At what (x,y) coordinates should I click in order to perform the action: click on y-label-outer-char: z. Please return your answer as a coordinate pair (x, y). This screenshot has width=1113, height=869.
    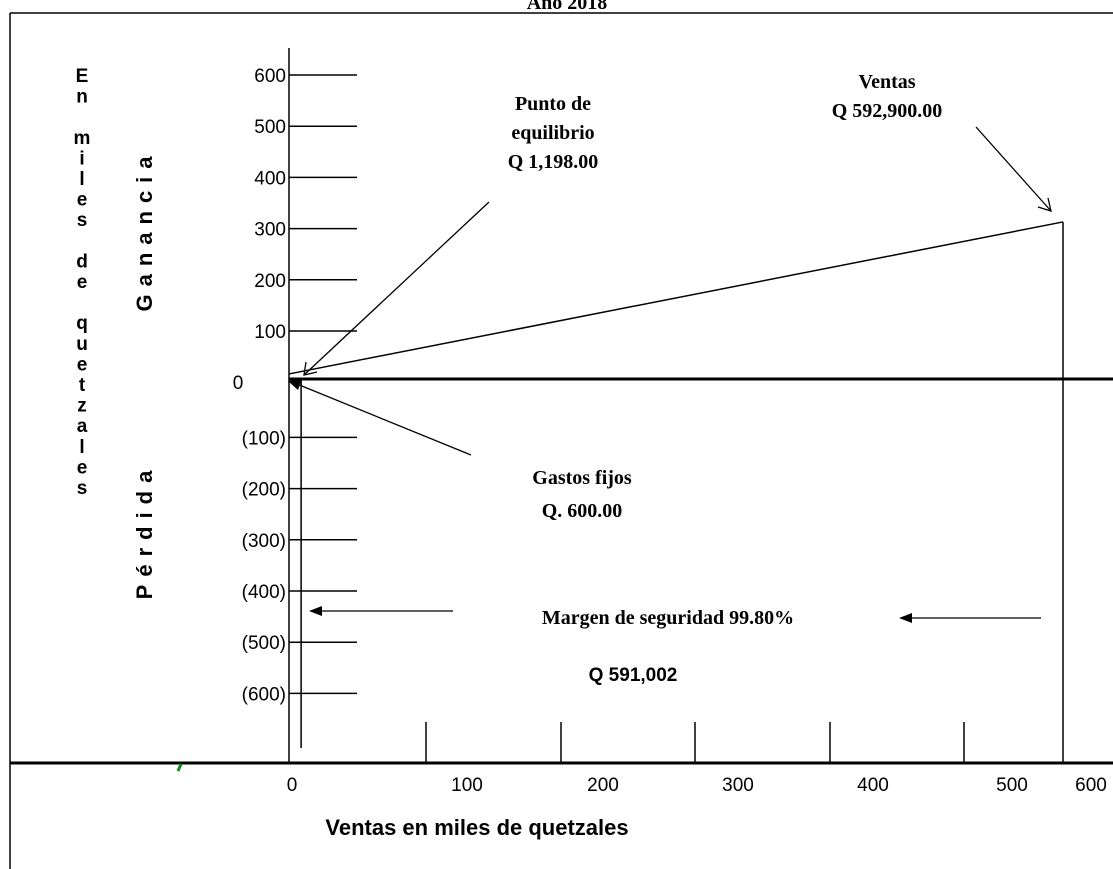
    Looking at the image, I should click on (82, 406).